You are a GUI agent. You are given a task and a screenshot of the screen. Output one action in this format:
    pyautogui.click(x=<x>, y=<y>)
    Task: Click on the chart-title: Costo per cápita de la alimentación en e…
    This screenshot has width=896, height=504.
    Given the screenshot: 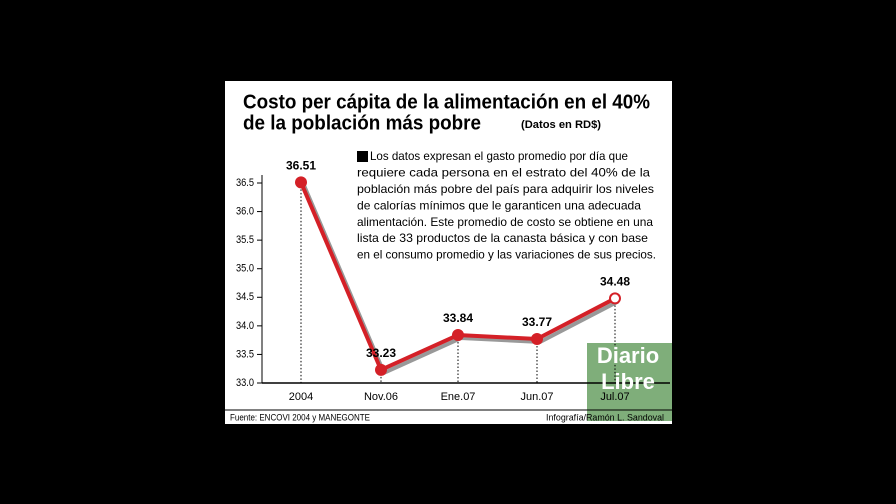 What is the action you would take?
    pyautogui.click(x=446, y=102)
    